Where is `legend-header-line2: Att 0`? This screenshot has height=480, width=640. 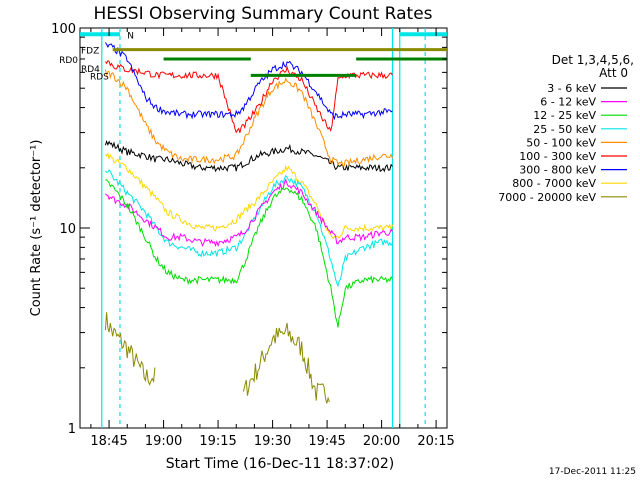
legend-header-line2: Att 0 is located at coordinates (613, 73).